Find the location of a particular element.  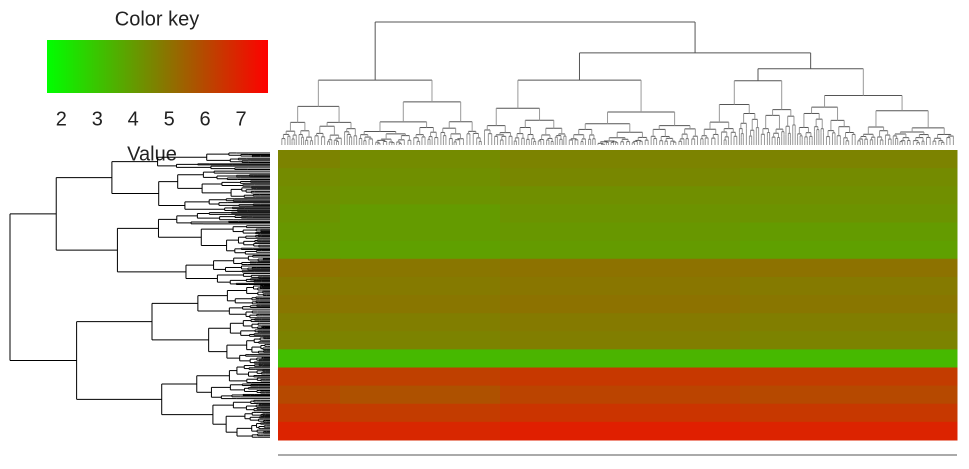

x-tick-label: 6 is located at coordinates (205, 119).